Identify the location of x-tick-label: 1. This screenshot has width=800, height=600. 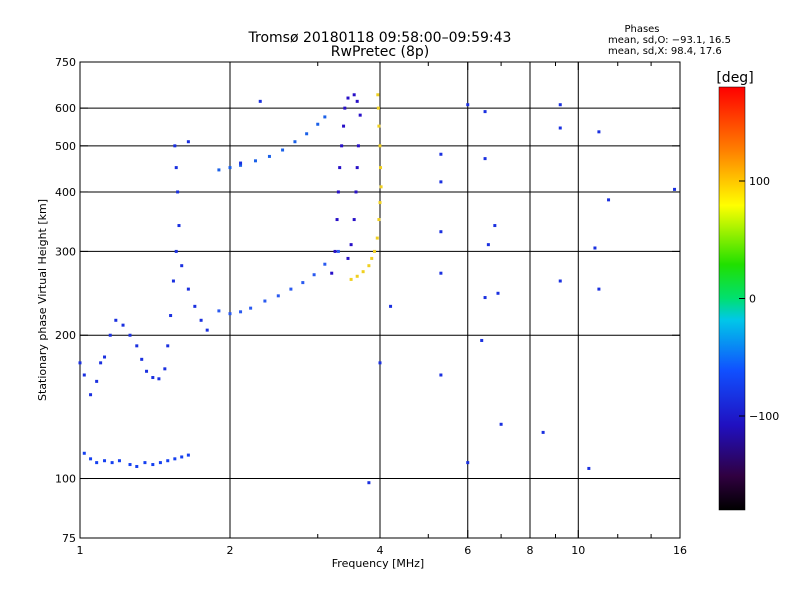
(80, 550).